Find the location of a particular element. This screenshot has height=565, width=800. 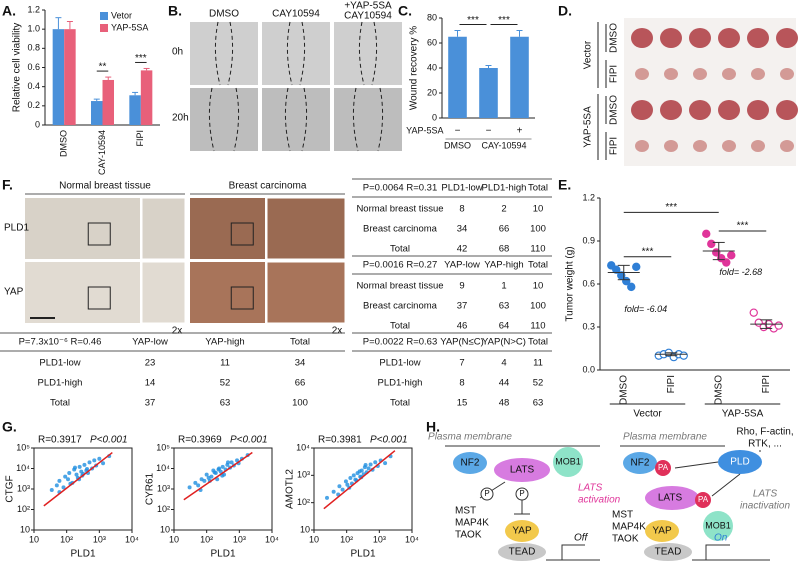

table-cell: 42 is located at coordinates (462, 249).